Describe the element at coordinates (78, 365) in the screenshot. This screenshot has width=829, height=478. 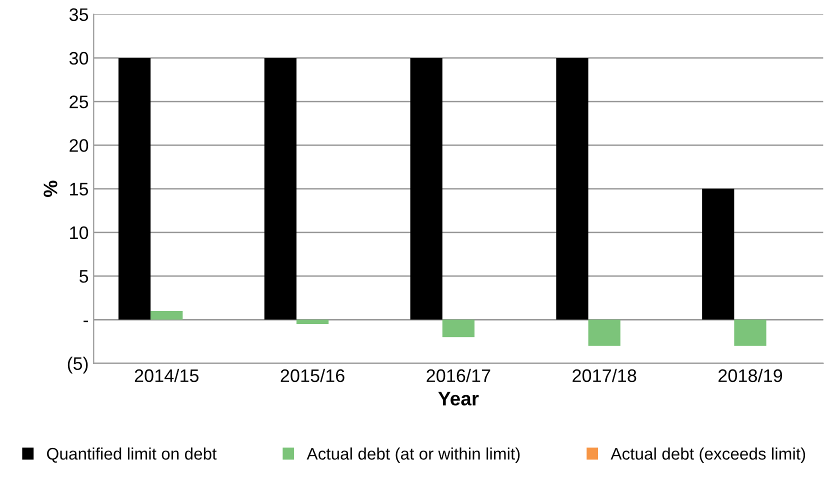
I see `y-tick-label: (5)` at that location.